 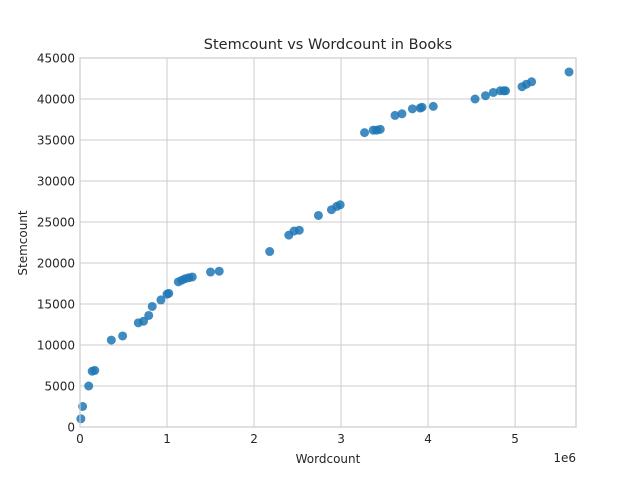 I want to click on x-tick-label: 1, so click(x=167, y=439).